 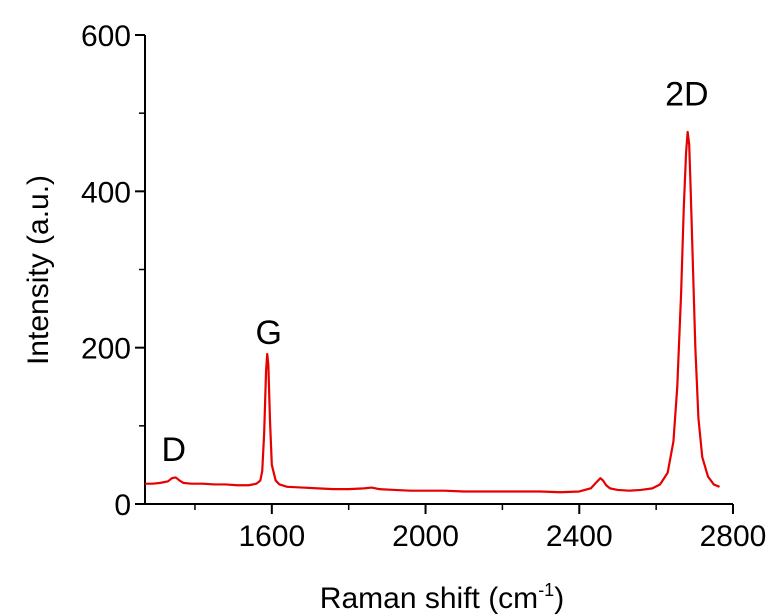 I want to click on y-tick-label: 200, so click(x=106, y=349).